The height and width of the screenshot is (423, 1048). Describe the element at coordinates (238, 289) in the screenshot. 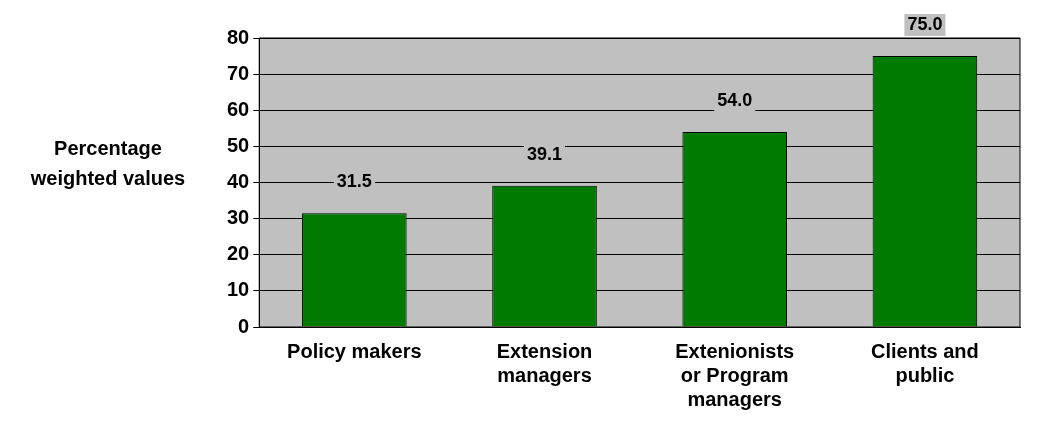

I see `y-tick-label: 10` at that location.